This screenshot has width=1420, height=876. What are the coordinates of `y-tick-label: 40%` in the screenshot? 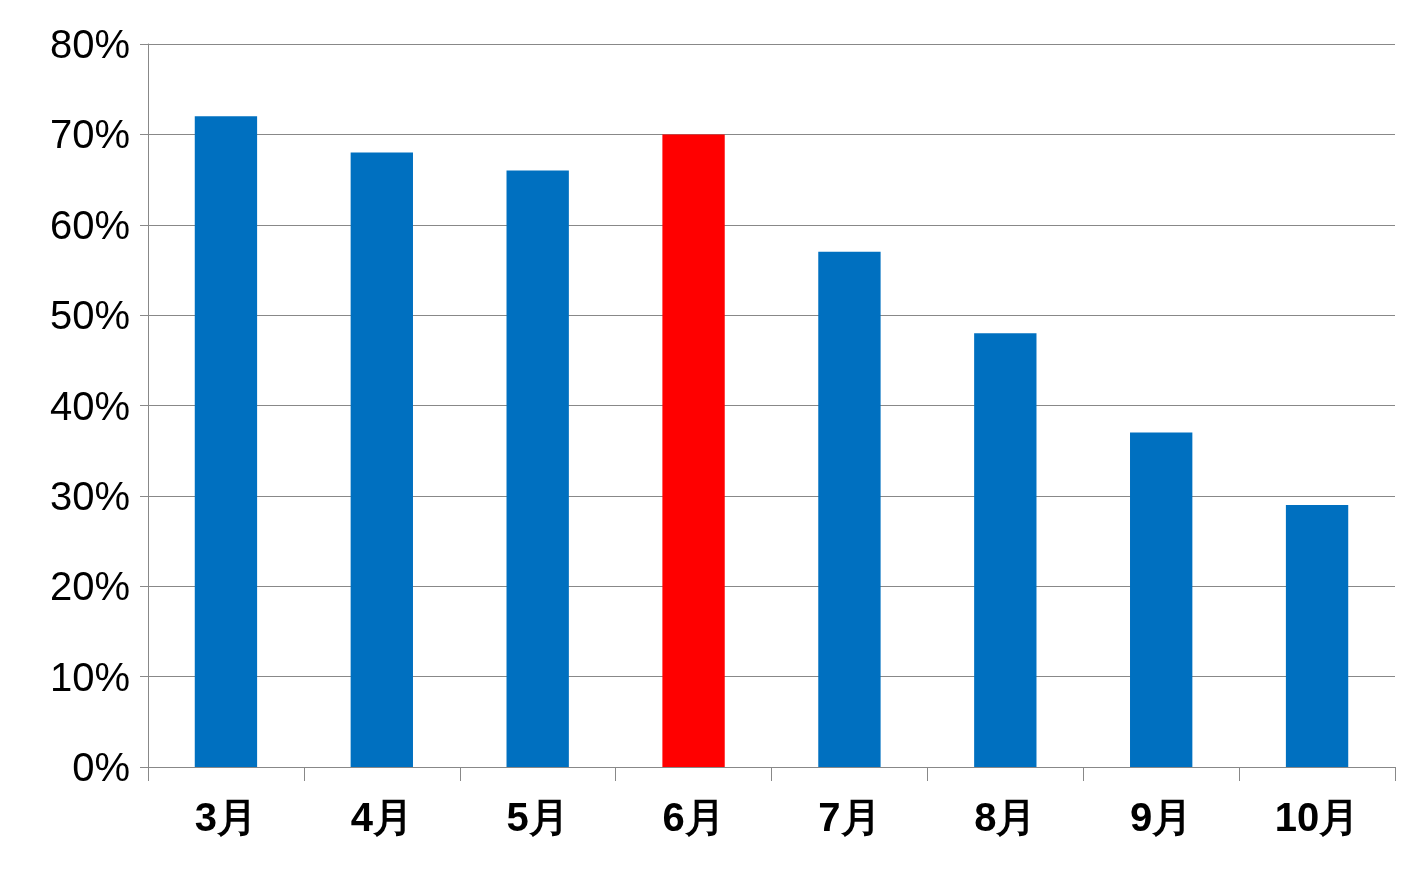 It's located at (89, 405).